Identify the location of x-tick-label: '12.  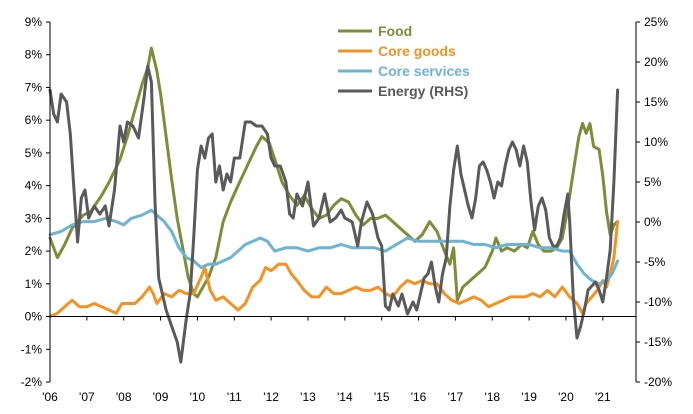
(271, 397).